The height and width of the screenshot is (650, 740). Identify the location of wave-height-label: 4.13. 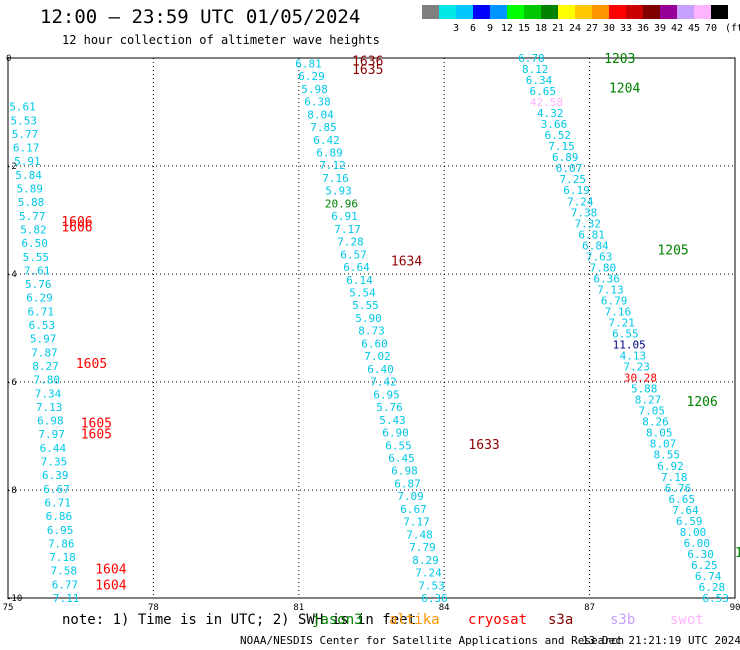
(633, 356).